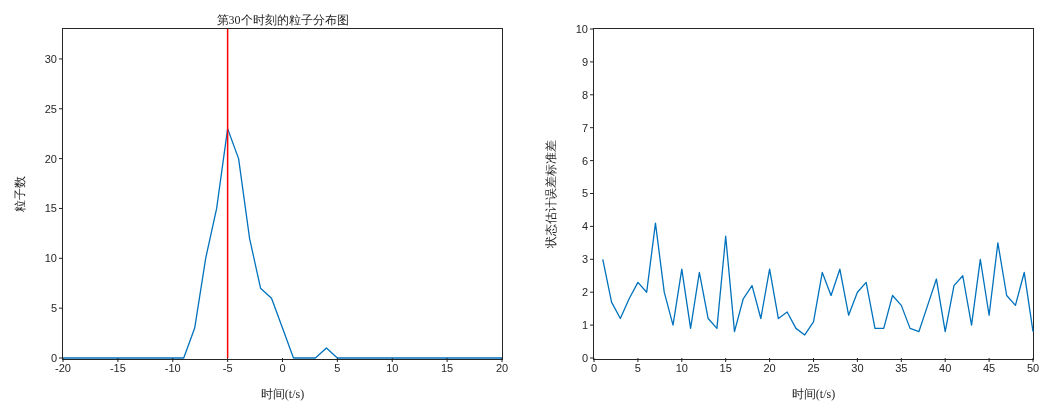 This screenshot has width=1062, height=415. What do you see at coordinates (584, 292) in the screenshot?
I see `y-tick-label: 2` at bounding box center [584, 292].